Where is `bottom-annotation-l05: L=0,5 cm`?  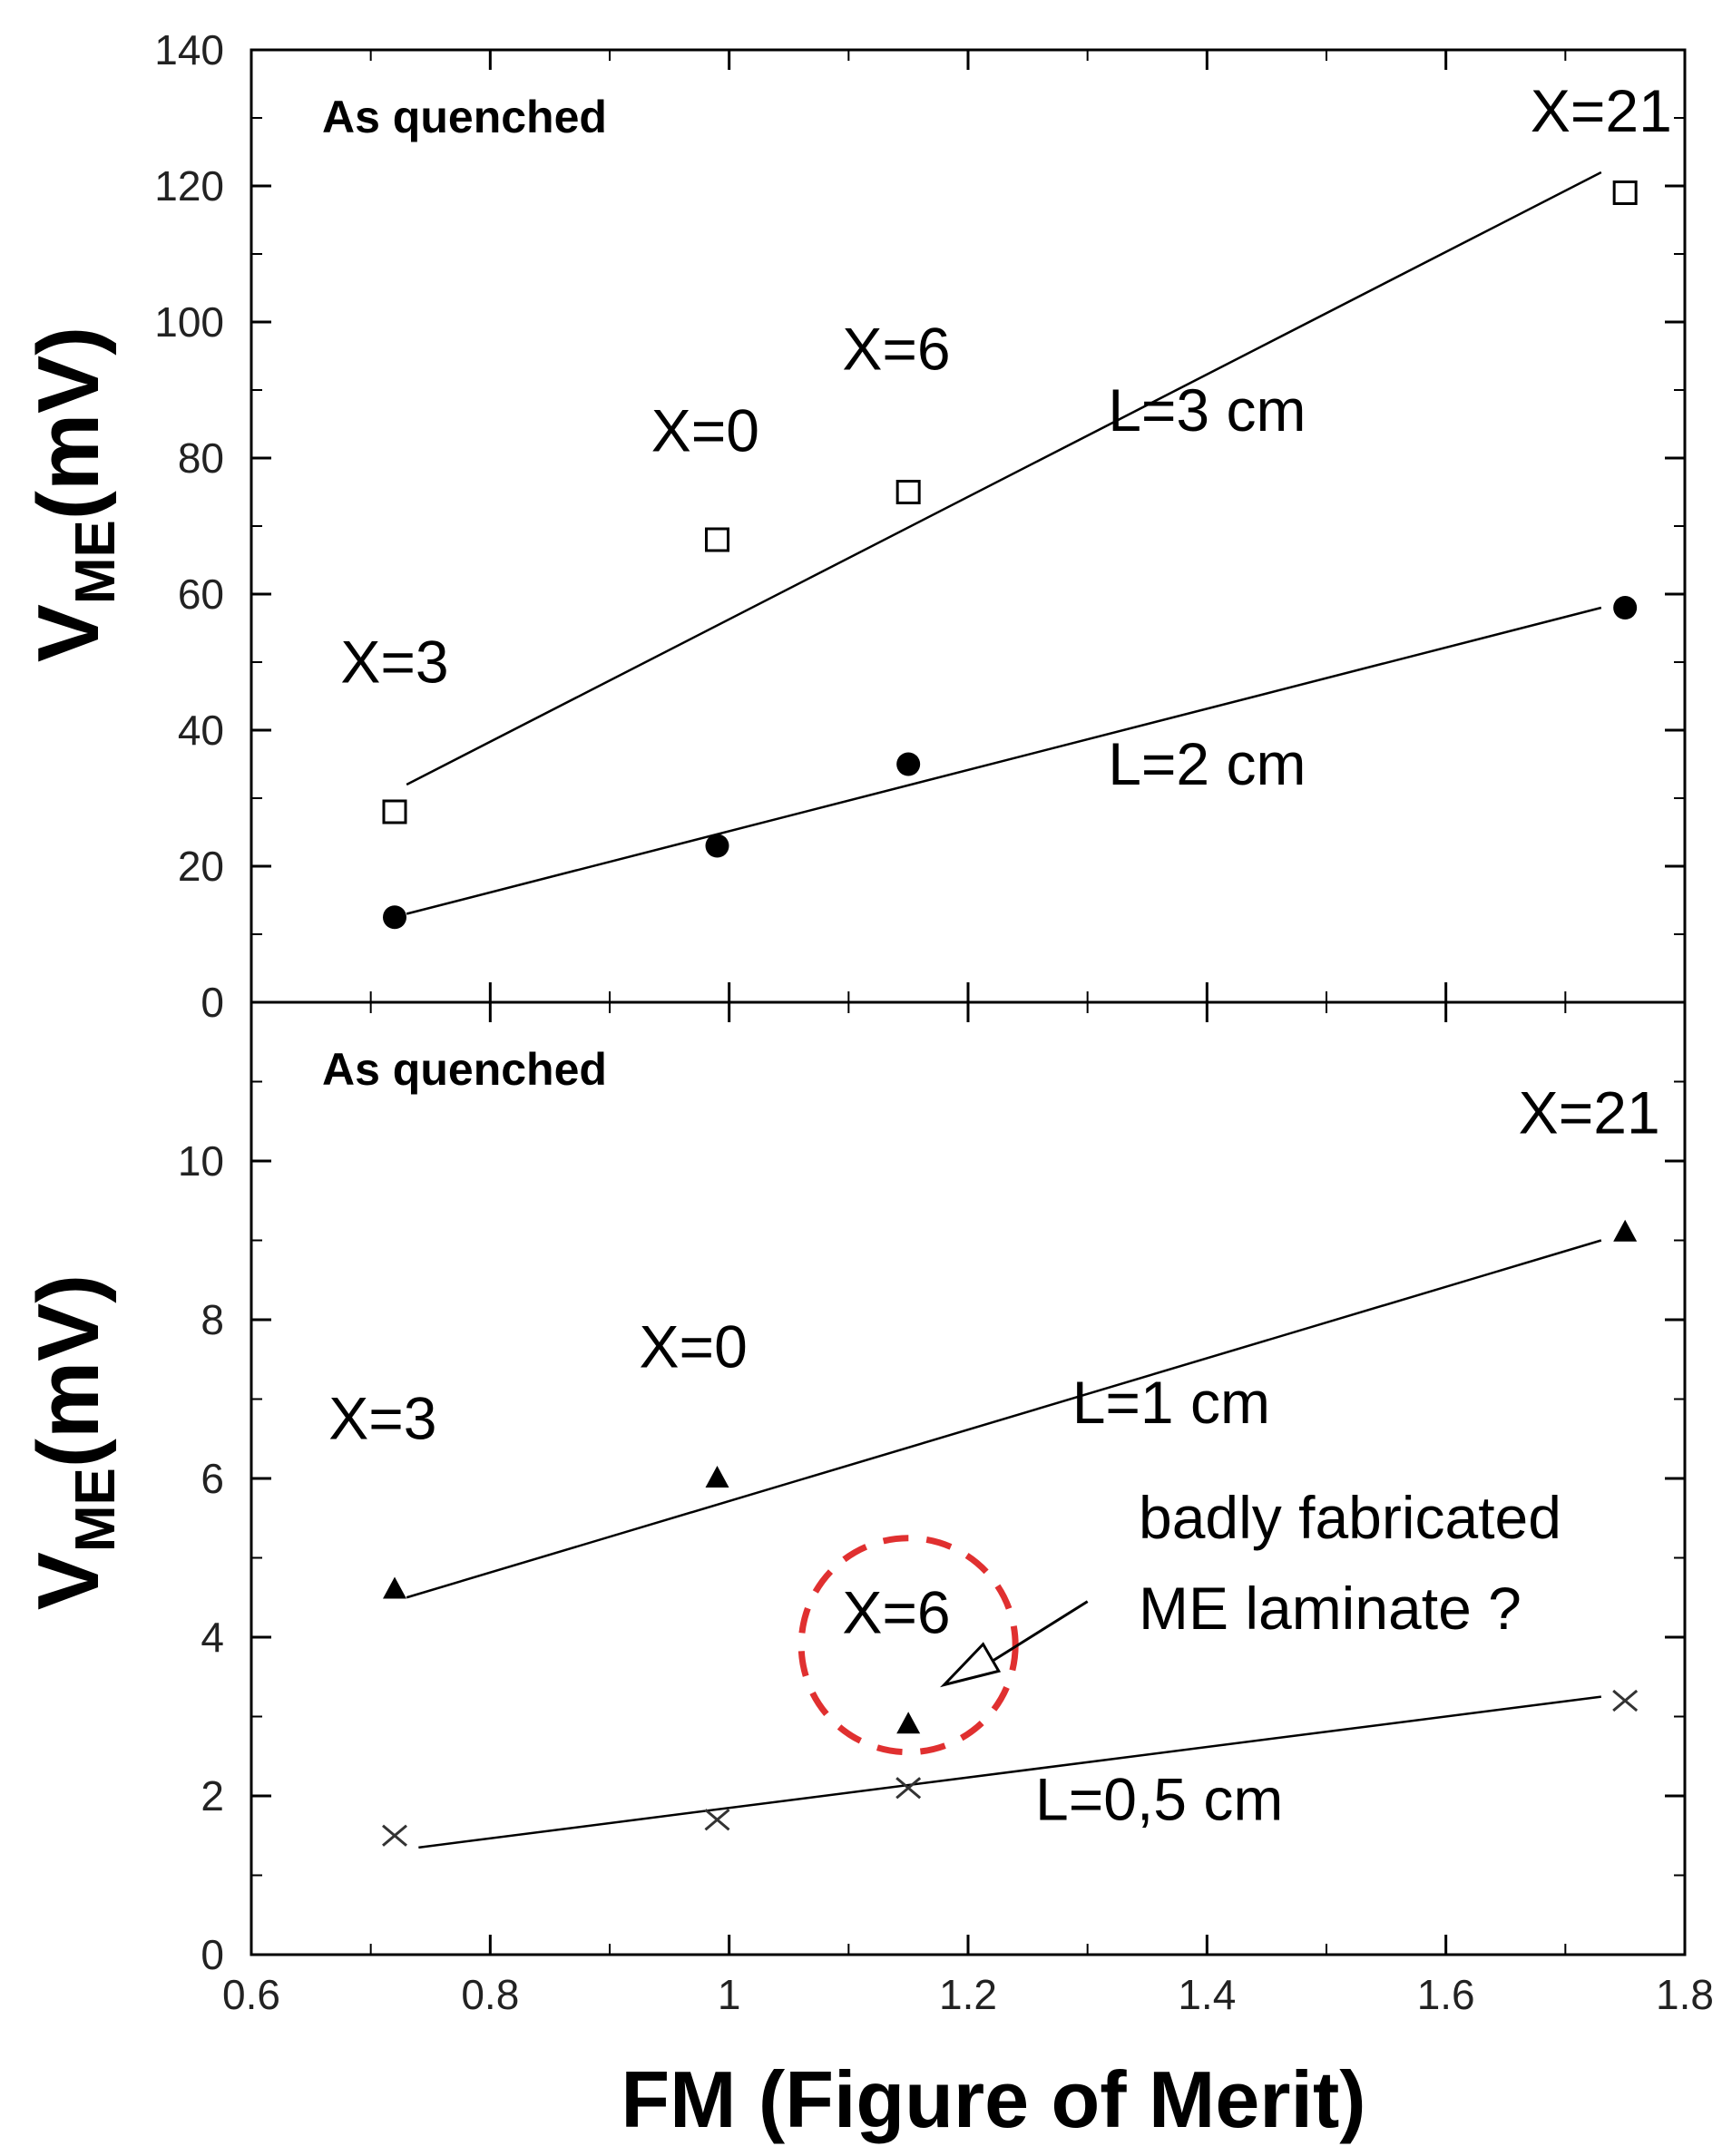 bottom-annotation-l05: L=0,5 cm is located at coordinates (1159, 1798).